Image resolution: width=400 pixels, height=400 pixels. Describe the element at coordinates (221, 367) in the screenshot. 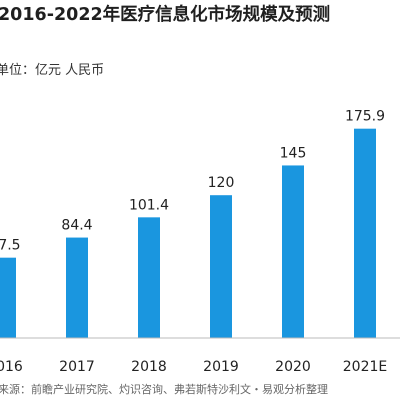

I see `x-tick-2019: 2019` at that location.